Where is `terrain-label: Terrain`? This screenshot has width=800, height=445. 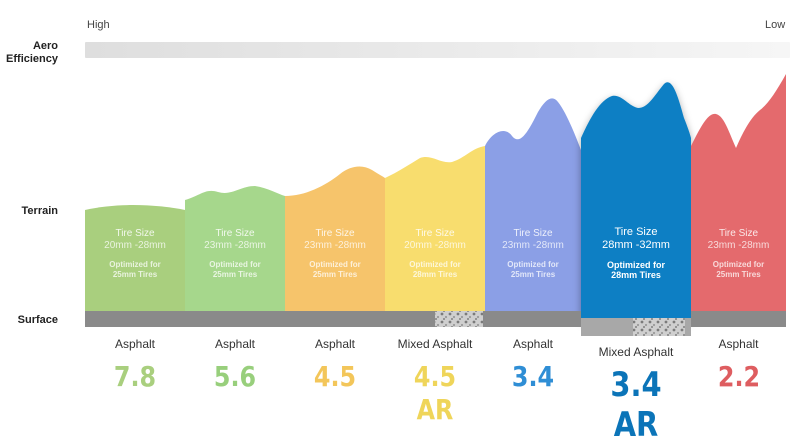 terrain-label: Terrain is located at coordinates (39, 211).